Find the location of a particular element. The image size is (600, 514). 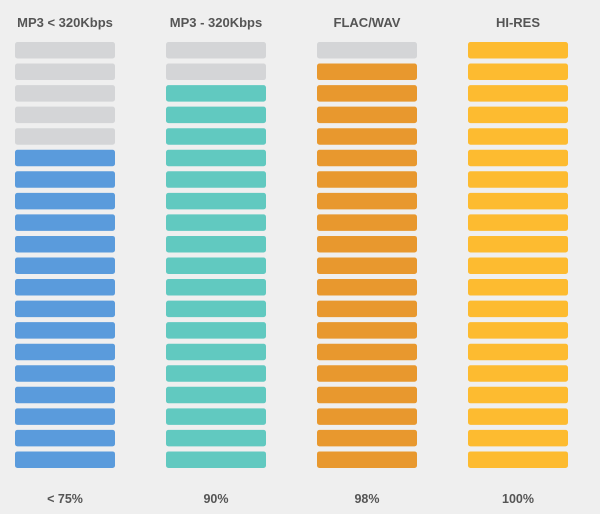

column-title-mp3-320kbps: MP3 - 320Kbps is located at coordinates (216, 22).